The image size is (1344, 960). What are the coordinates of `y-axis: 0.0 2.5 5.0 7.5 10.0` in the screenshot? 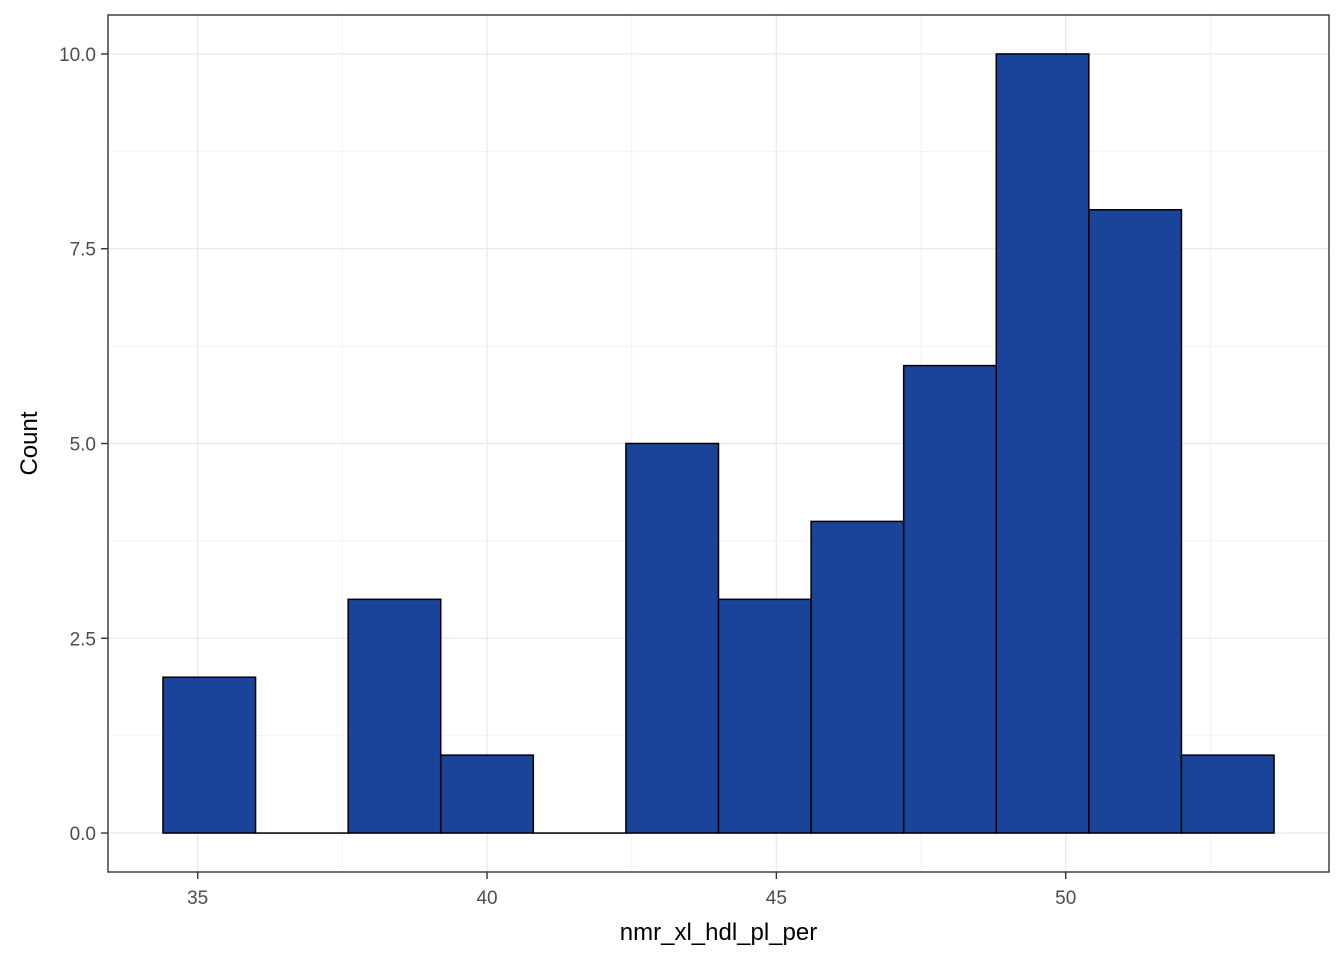 It's located at (83, 445).